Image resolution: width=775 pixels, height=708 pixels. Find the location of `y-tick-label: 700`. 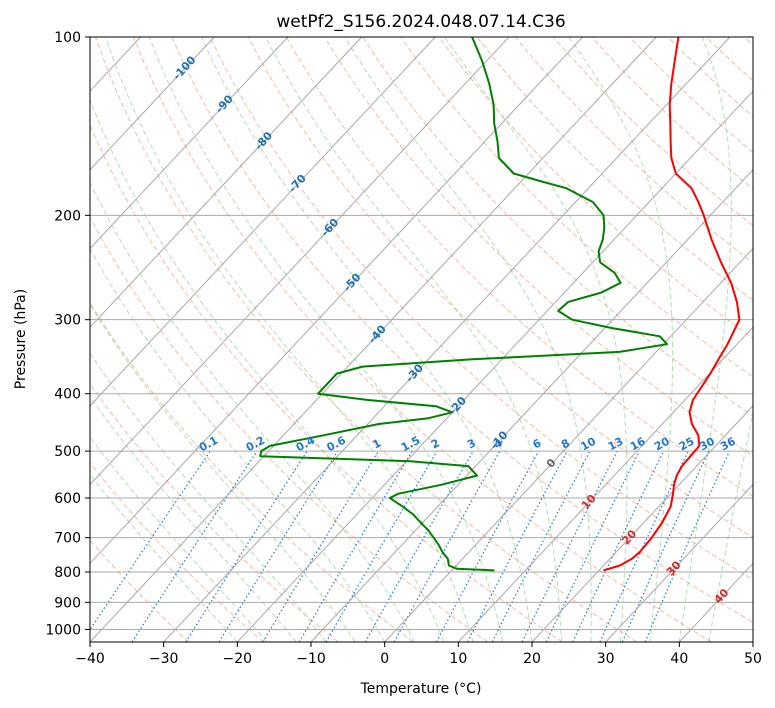

y-tick-label: 700 is located at coordinates (67, 539).